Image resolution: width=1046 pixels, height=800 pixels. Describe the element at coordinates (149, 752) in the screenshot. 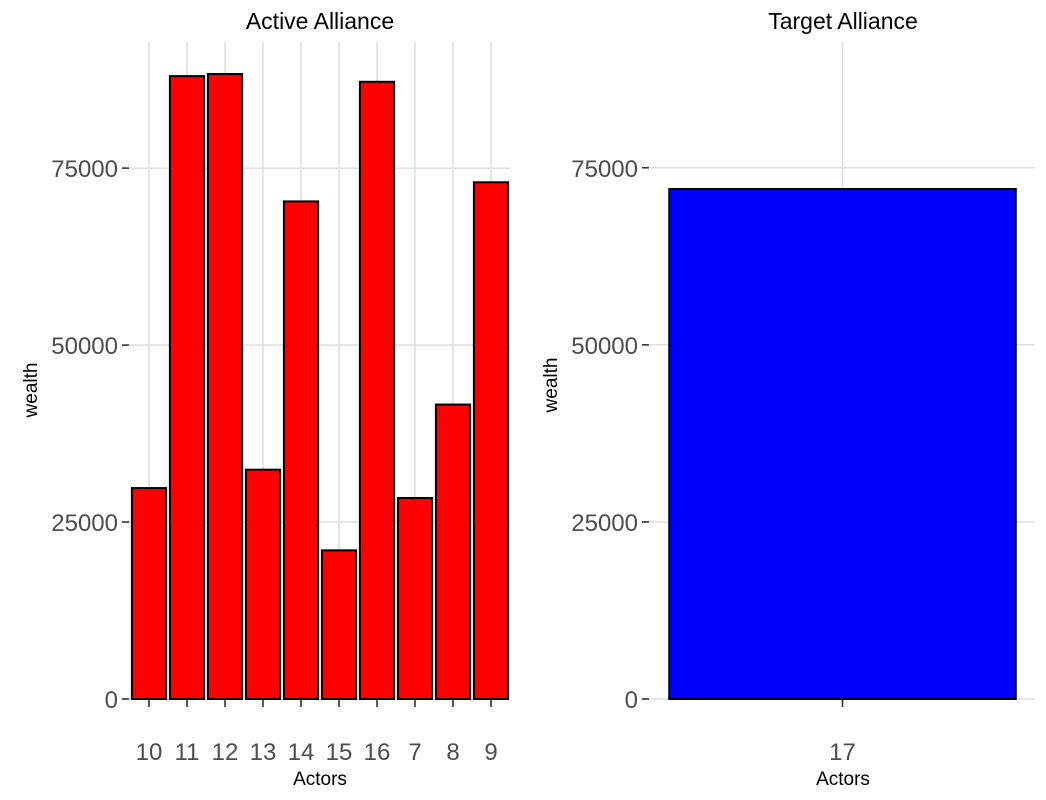

I see `active-alliance-xtick-label-10: 10` at that location.